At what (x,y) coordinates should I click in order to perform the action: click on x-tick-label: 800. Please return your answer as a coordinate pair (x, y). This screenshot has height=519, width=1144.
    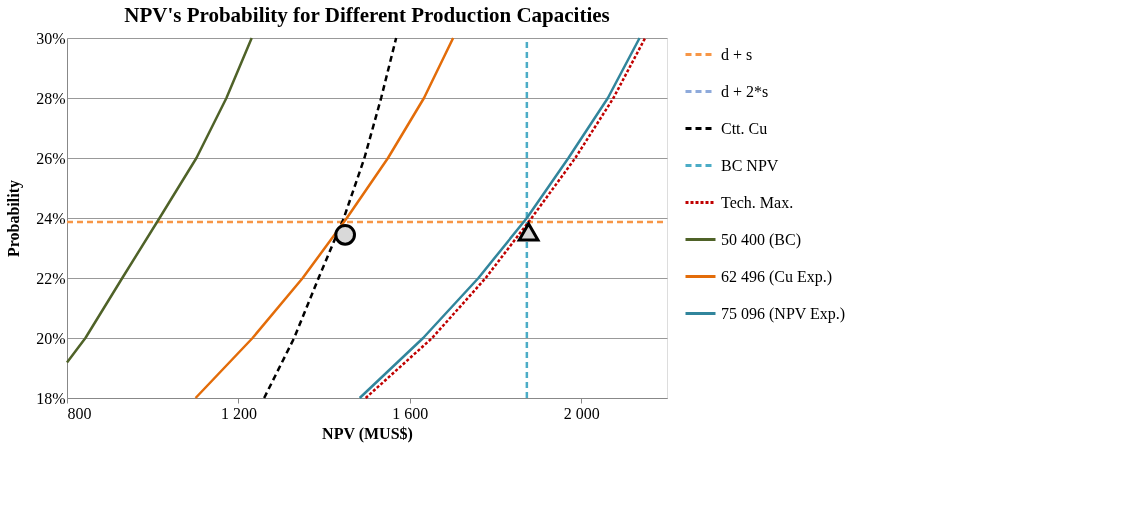
    Looking at the image, I should click on (79, 413).